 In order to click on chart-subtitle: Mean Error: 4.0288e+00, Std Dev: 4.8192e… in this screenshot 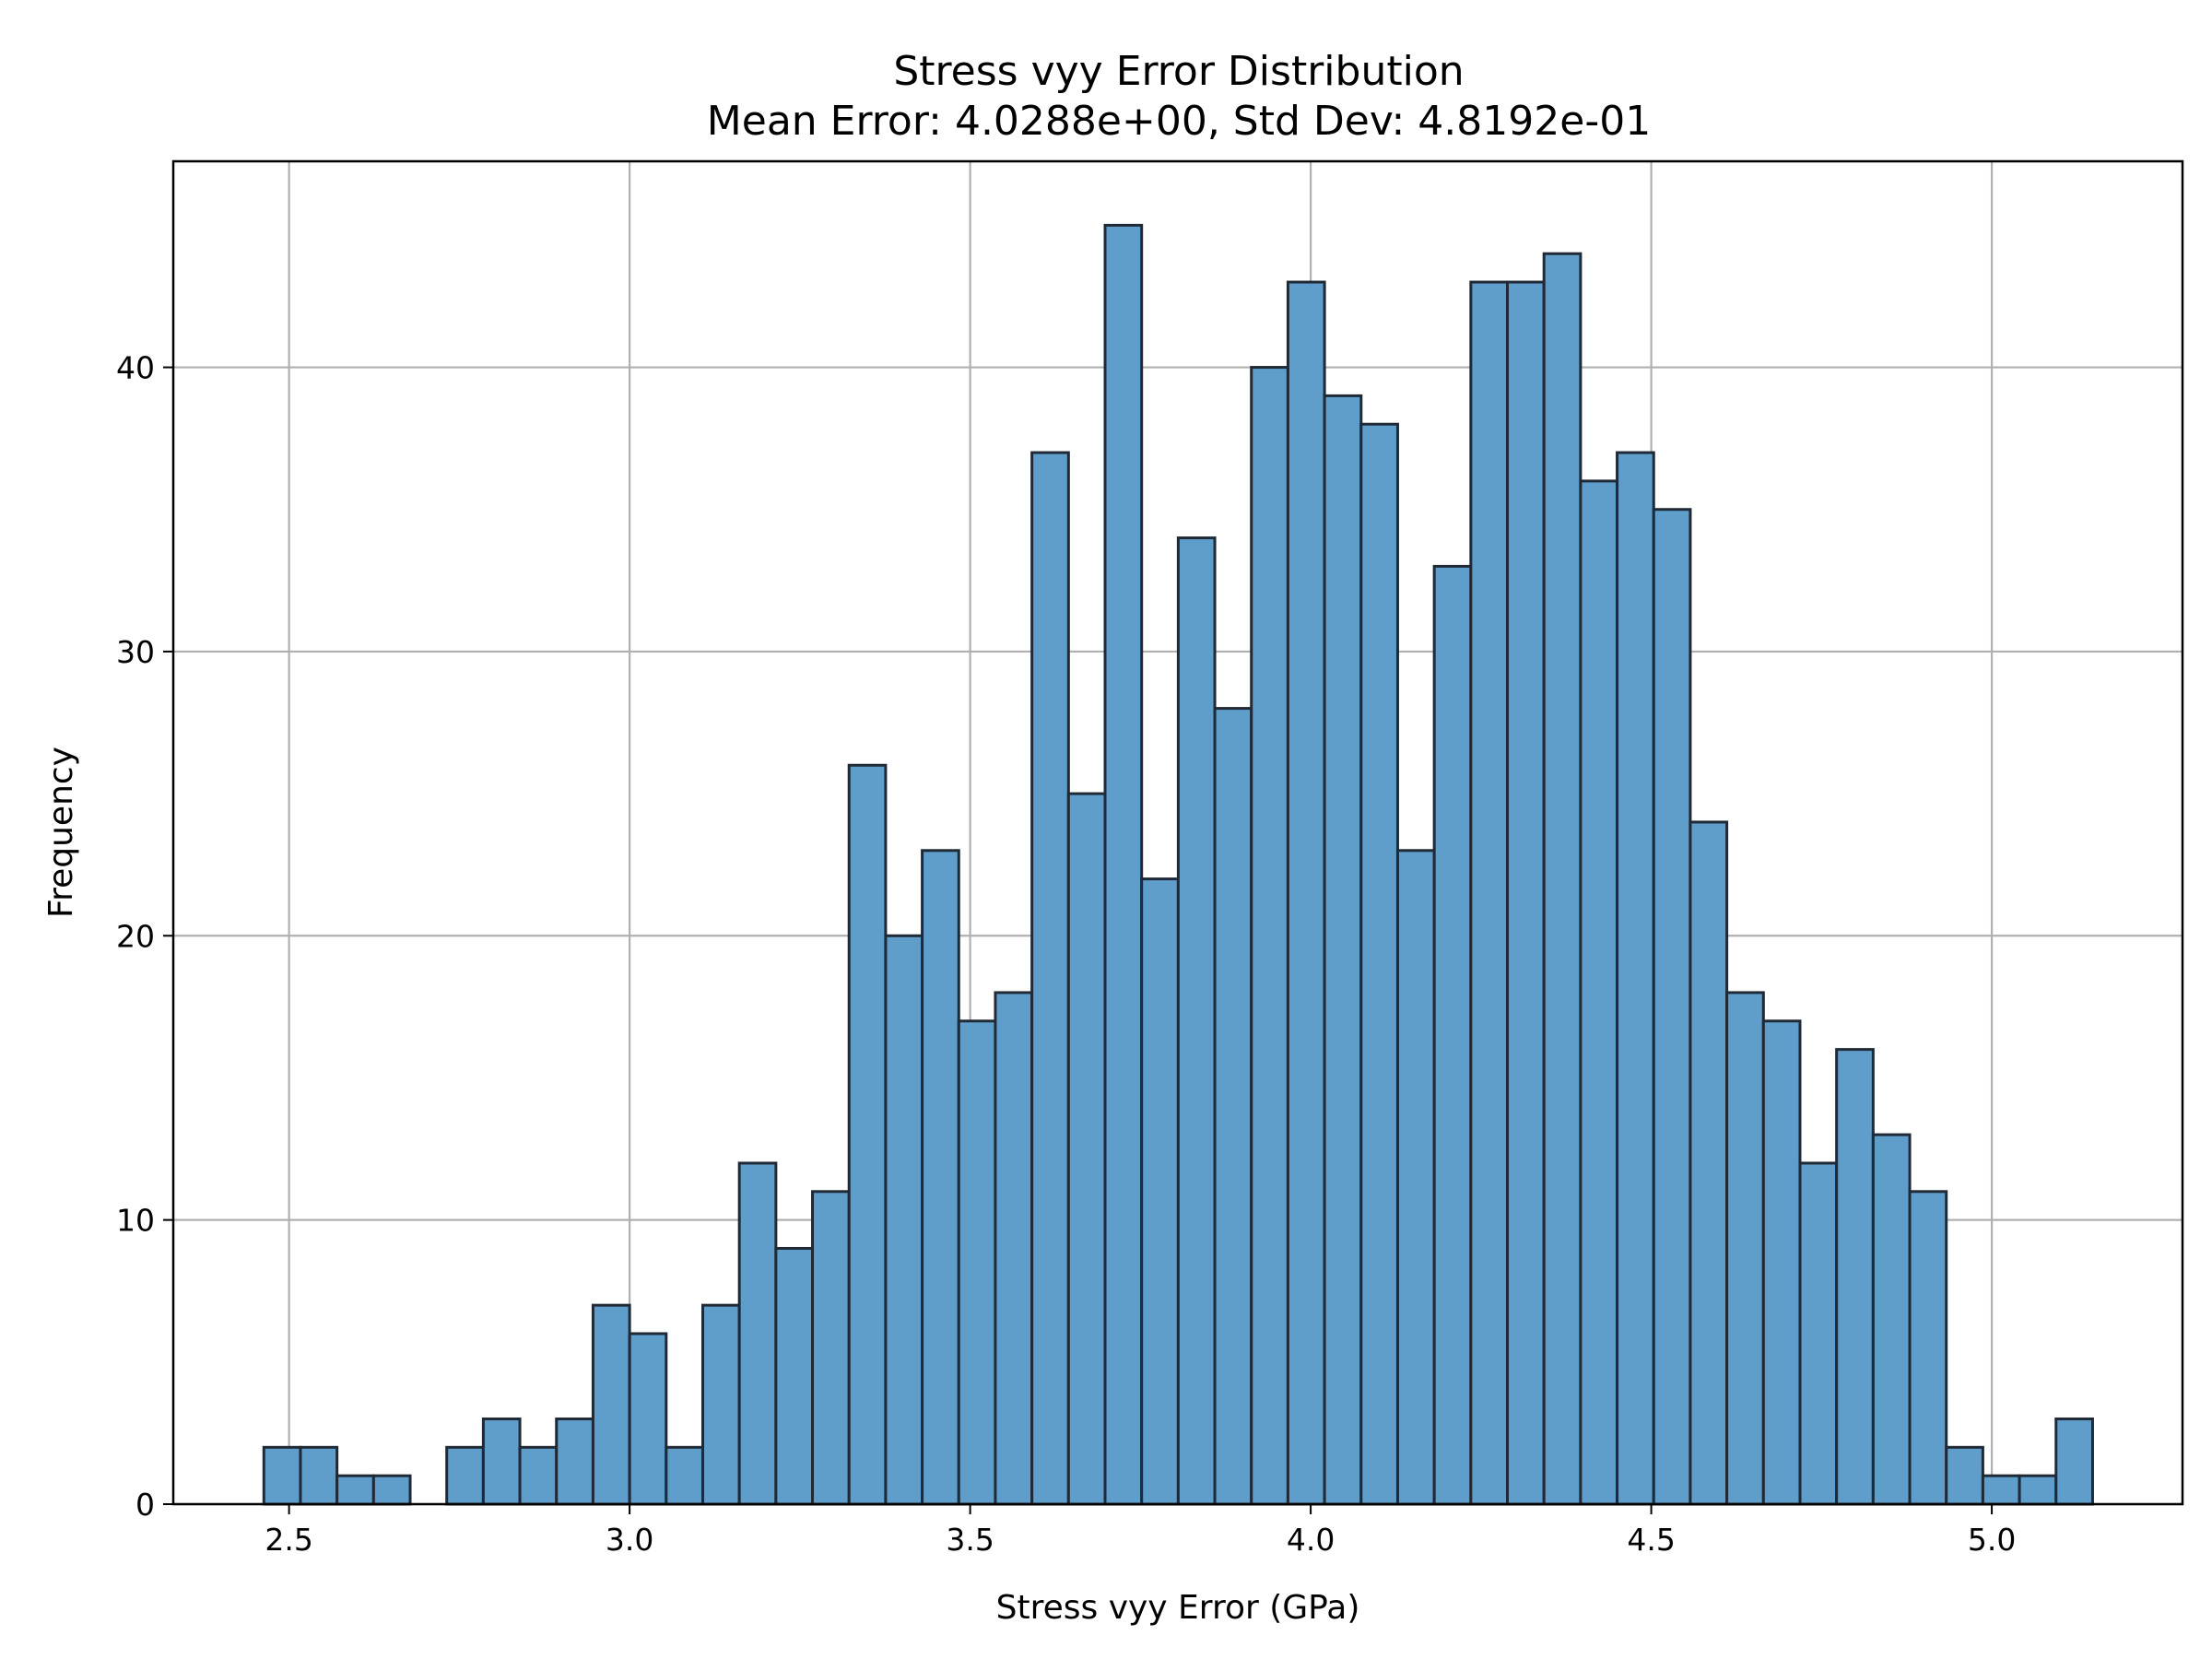, I will do `click(1179, 121)`.